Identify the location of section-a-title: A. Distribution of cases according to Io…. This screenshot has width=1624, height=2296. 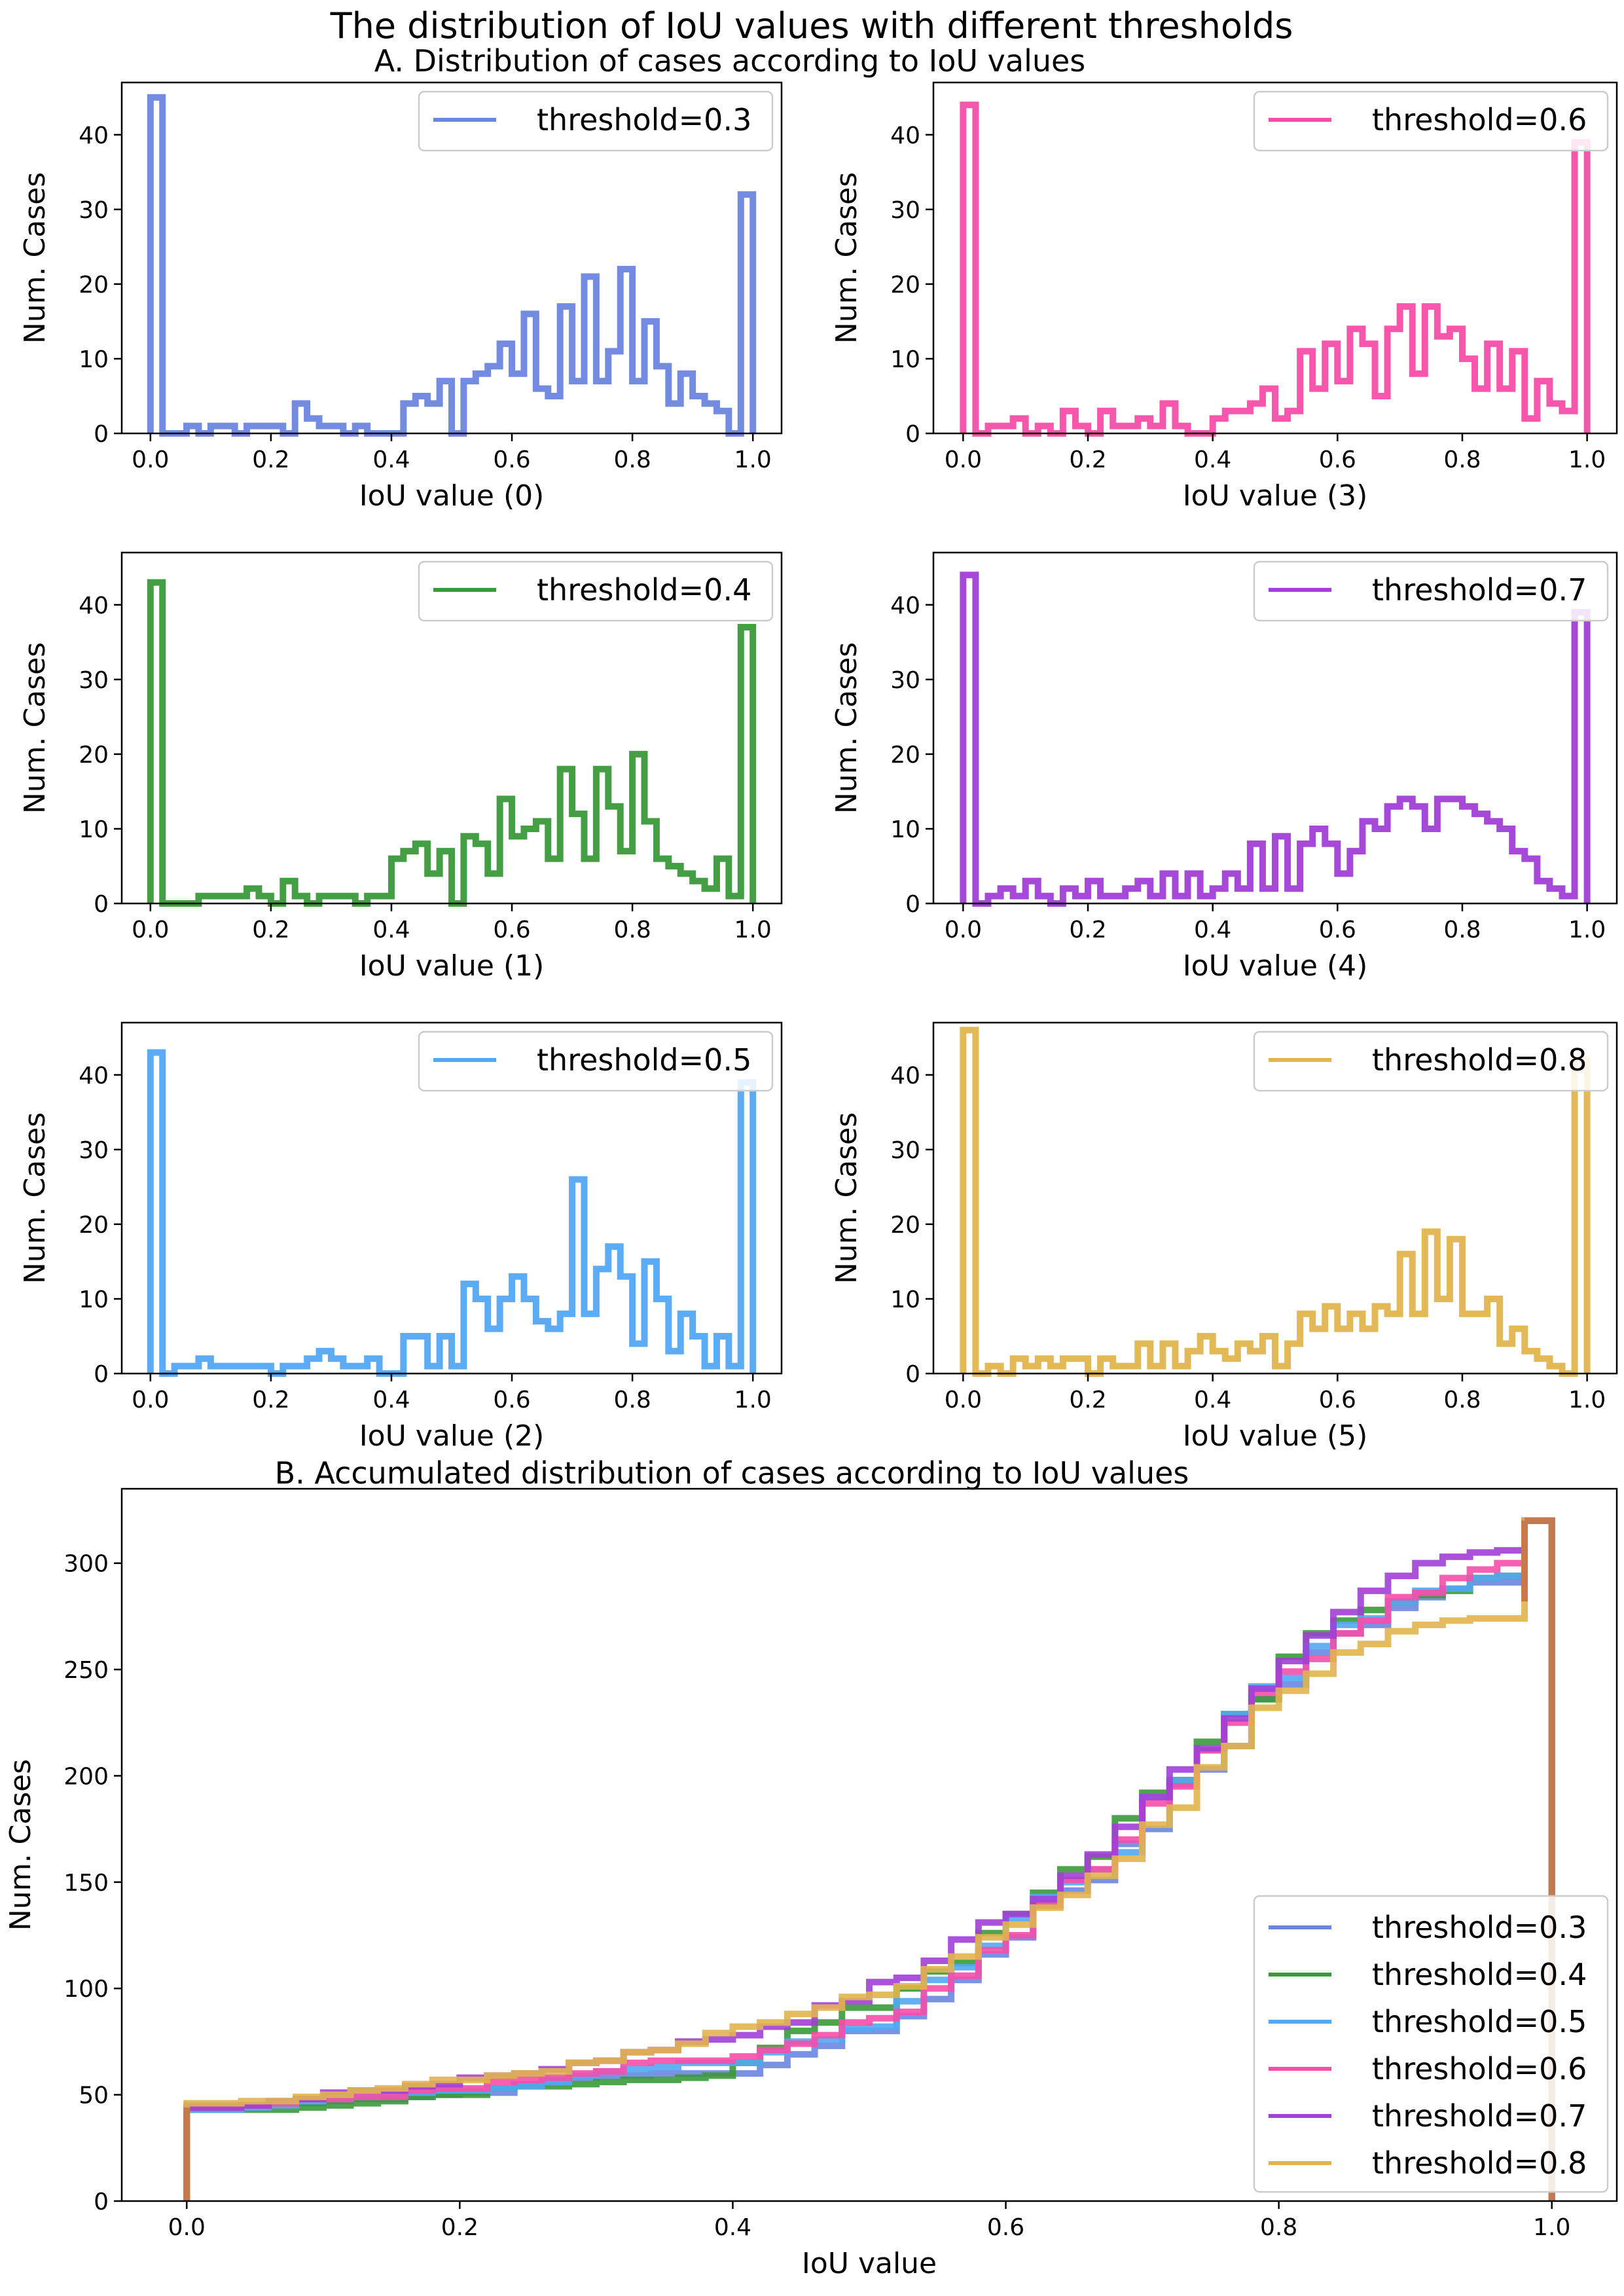
(730, 61).